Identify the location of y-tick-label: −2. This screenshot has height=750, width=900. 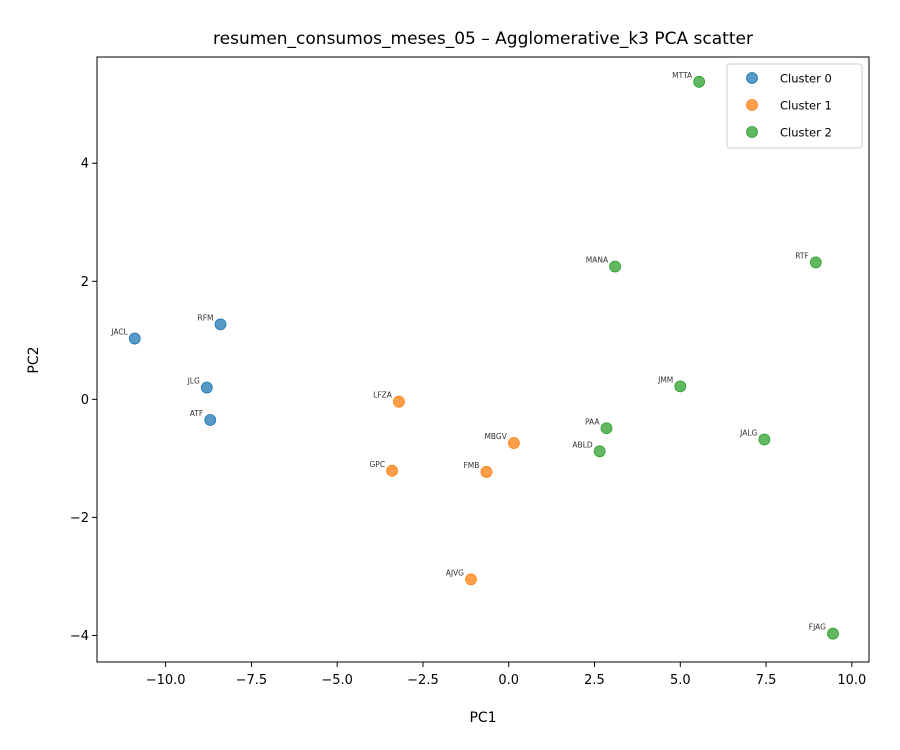
(79, 518).